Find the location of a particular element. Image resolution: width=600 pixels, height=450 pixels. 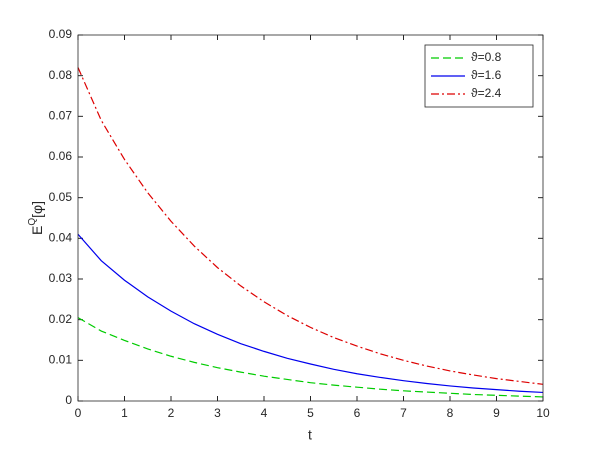

y-tick-label: 0.08 is located at coordinates (61, 75).